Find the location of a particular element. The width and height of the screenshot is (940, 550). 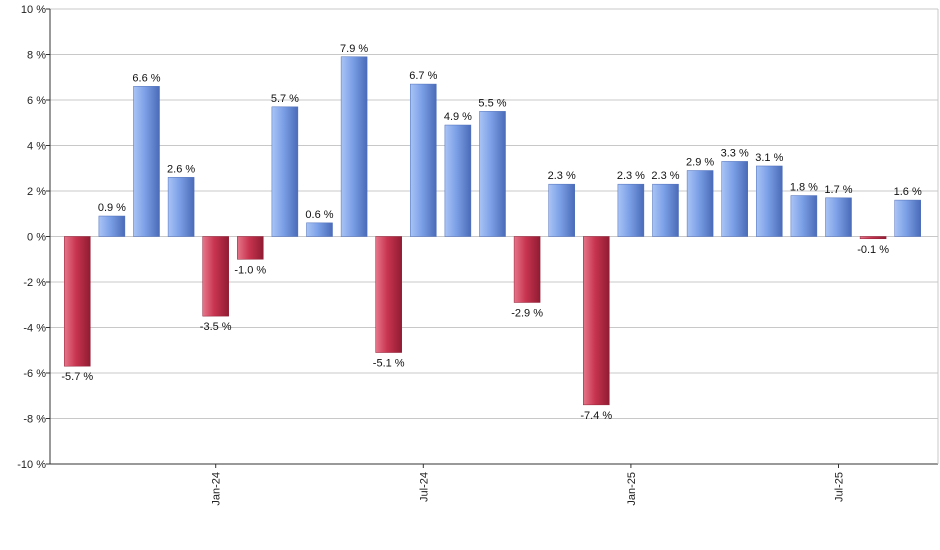

x-tick-label: Jul-25 is located at coordinates (840, 487).